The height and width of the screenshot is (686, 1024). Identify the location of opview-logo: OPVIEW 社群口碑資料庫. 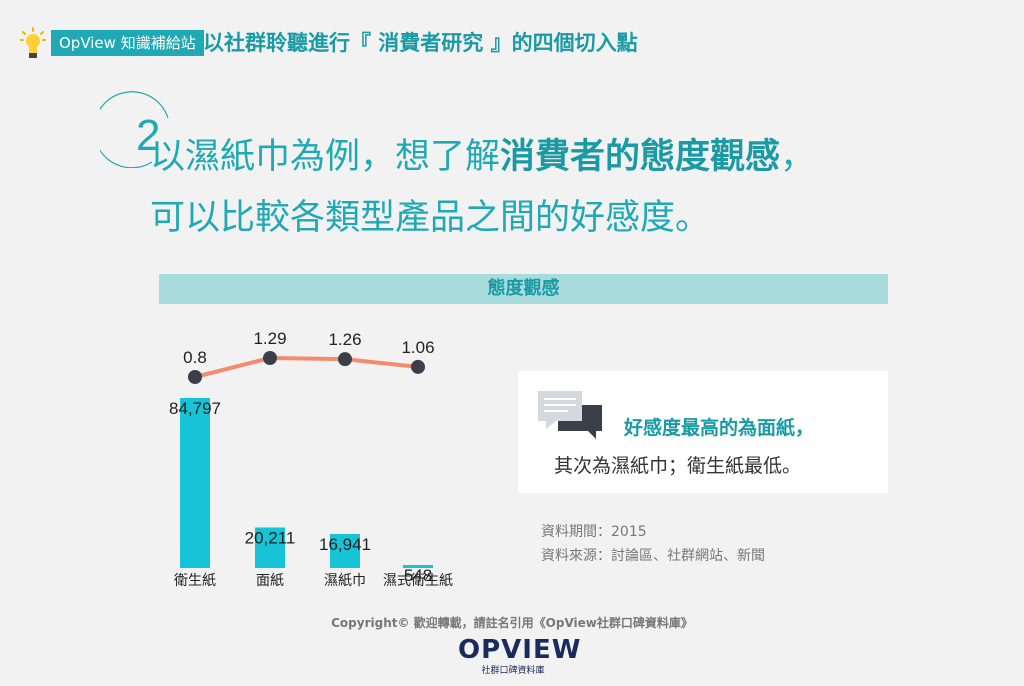
(520, 655).